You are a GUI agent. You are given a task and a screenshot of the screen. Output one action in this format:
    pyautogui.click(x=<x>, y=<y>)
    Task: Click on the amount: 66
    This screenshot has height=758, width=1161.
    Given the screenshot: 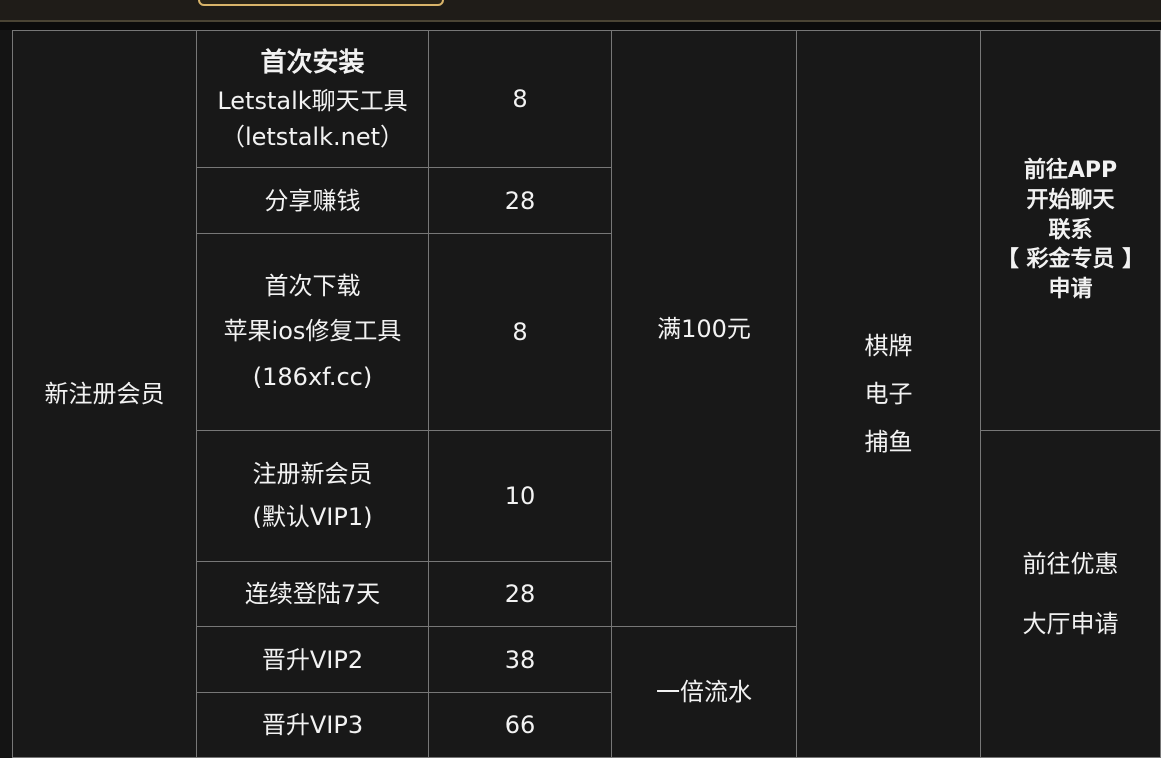 What is the action you would take?
    pyautogui.click(x=520, y=725)
    